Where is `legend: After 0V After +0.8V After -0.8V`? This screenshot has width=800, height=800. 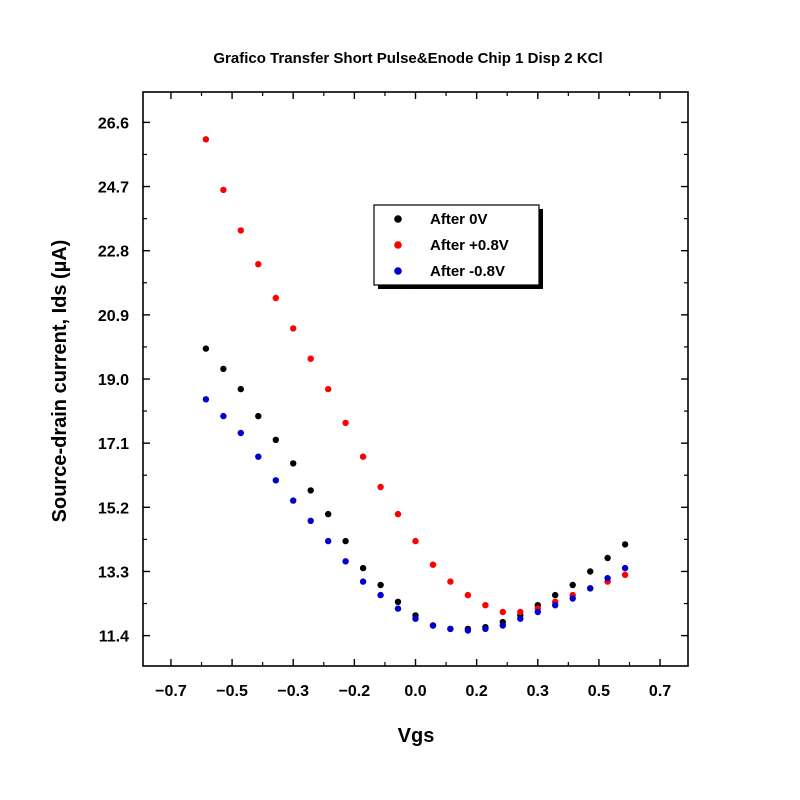 legend: After 0V After +0.8V After -0.8V is located at coordinates (458, 246).